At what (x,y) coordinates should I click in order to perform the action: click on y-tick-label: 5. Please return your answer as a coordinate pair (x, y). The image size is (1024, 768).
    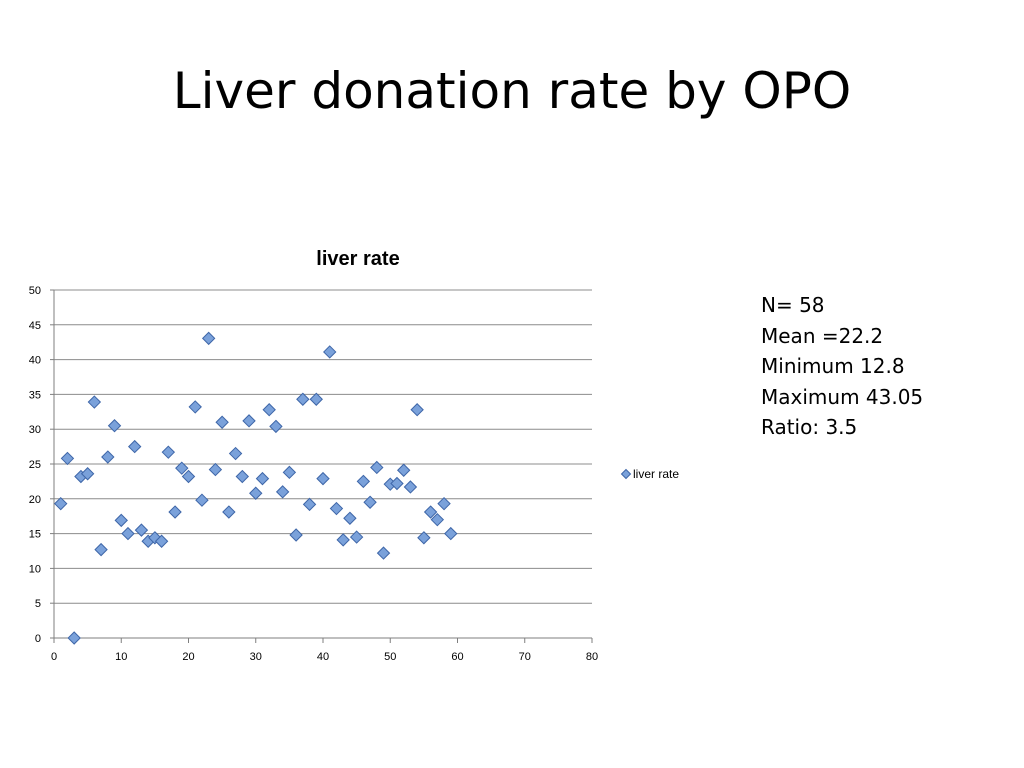
    Looking at the image, I should click on (38, 604).